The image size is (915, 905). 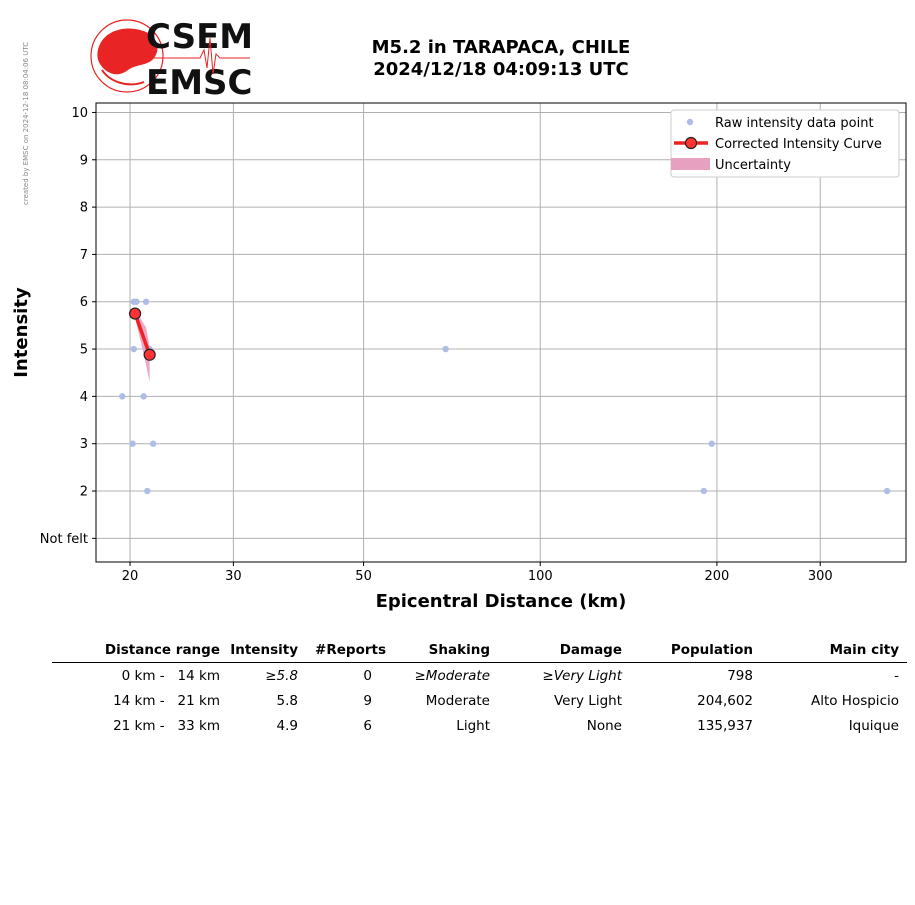 I want to click on legend-uncertainty-label: Uncertainty, so click(x=753, y=165).